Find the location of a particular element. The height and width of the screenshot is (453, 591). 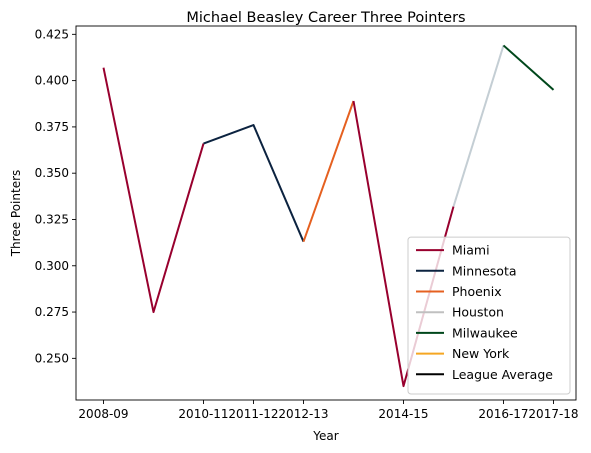

y-tick-label: 0.325 is located at coordinates (52, 219).